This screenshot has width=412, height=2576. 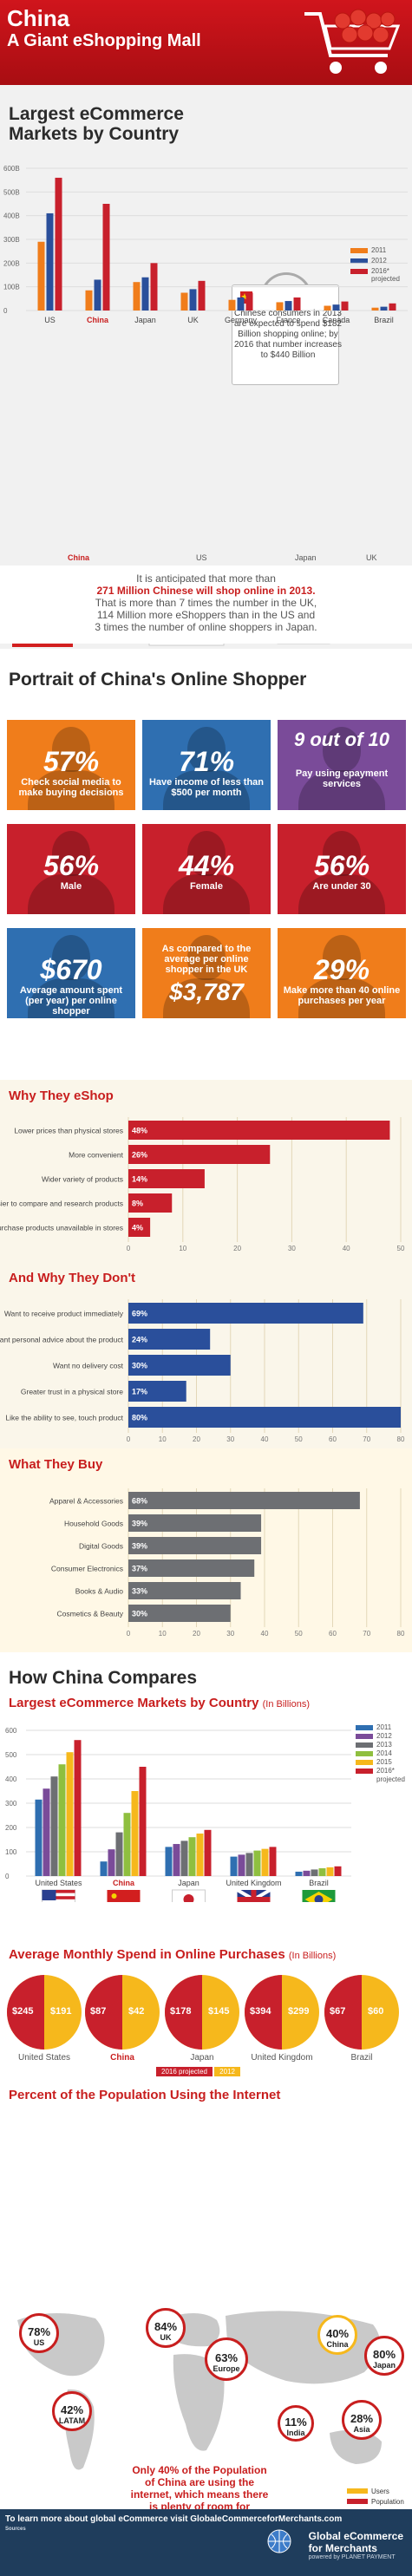 What do you see at coordinates (260, 2011) in the screenshot?
I see `spend-value-2016: $394` at bounding box center [260, 2011].